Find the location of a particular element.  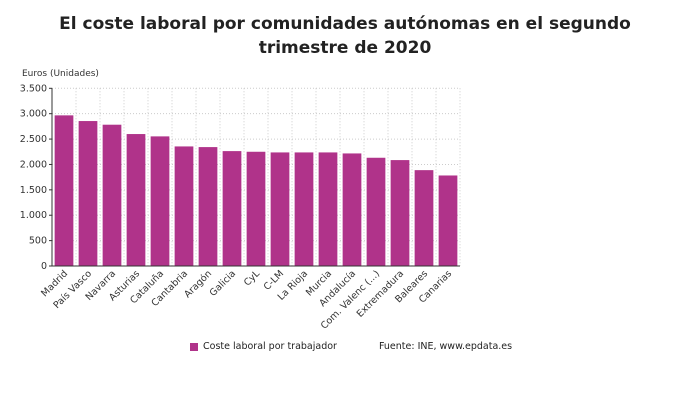

source-note: Fuente: INE, www.epdata.es is located at coordinates (445, 346).